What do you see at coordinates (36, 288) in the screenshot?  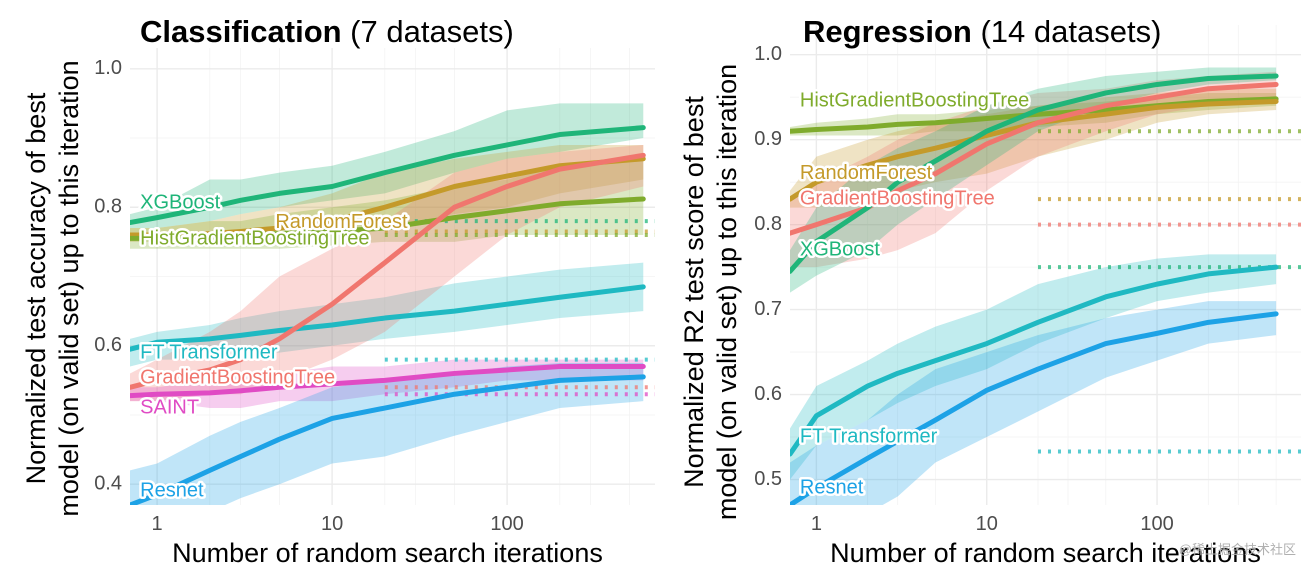 I see `y-axis-title-line: Normalized test accuracy of best` at bounding box center [36, 288].